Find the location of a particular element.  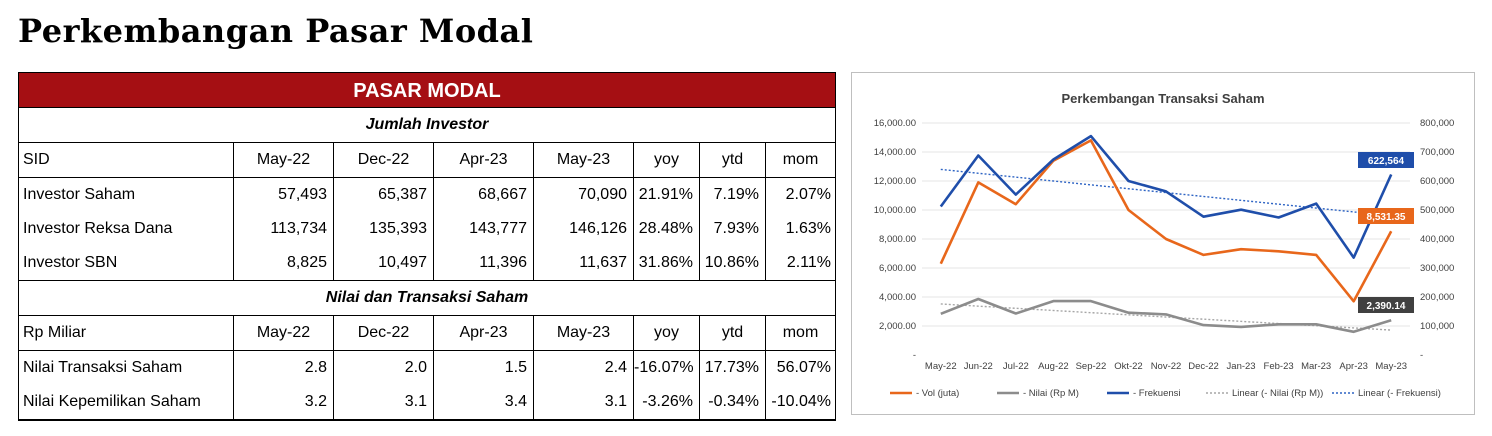

table-cell: mom is located at coordinates (800, 333).